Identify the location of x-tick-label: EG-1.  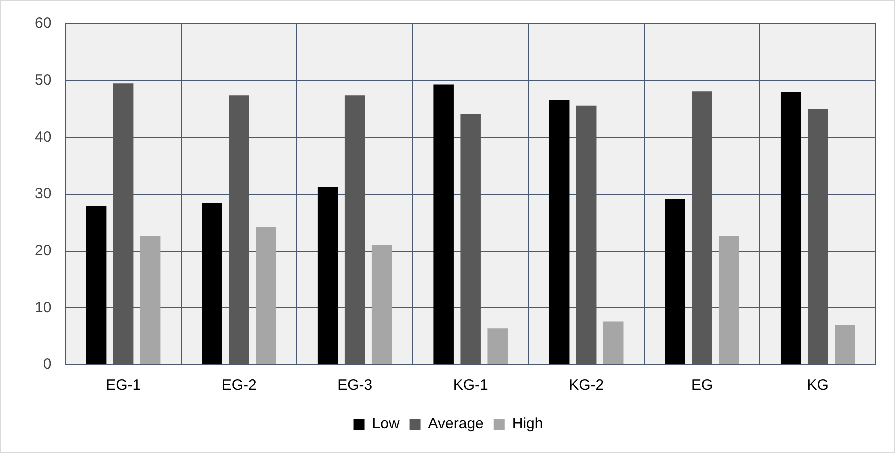
(124, 385).